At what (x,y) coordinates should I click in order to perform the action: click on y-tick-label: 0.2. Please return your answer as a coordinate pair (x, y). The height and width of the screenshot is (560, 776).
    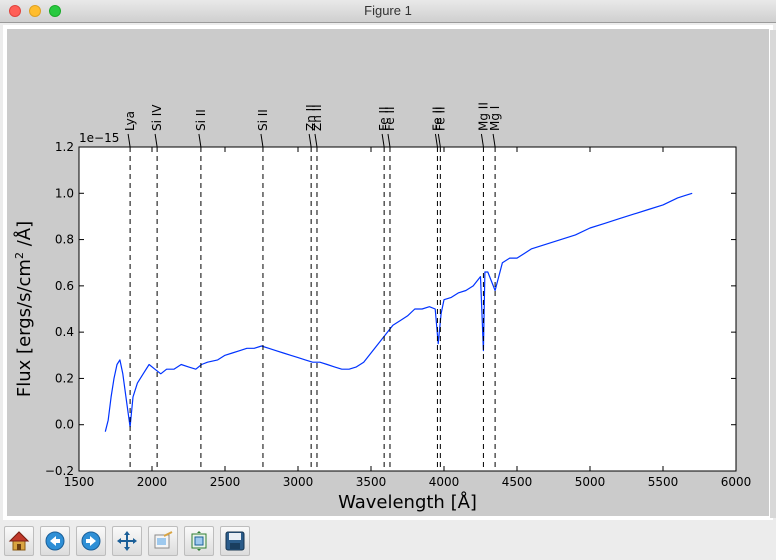
    Looking at the image, I should click on (64, 378).